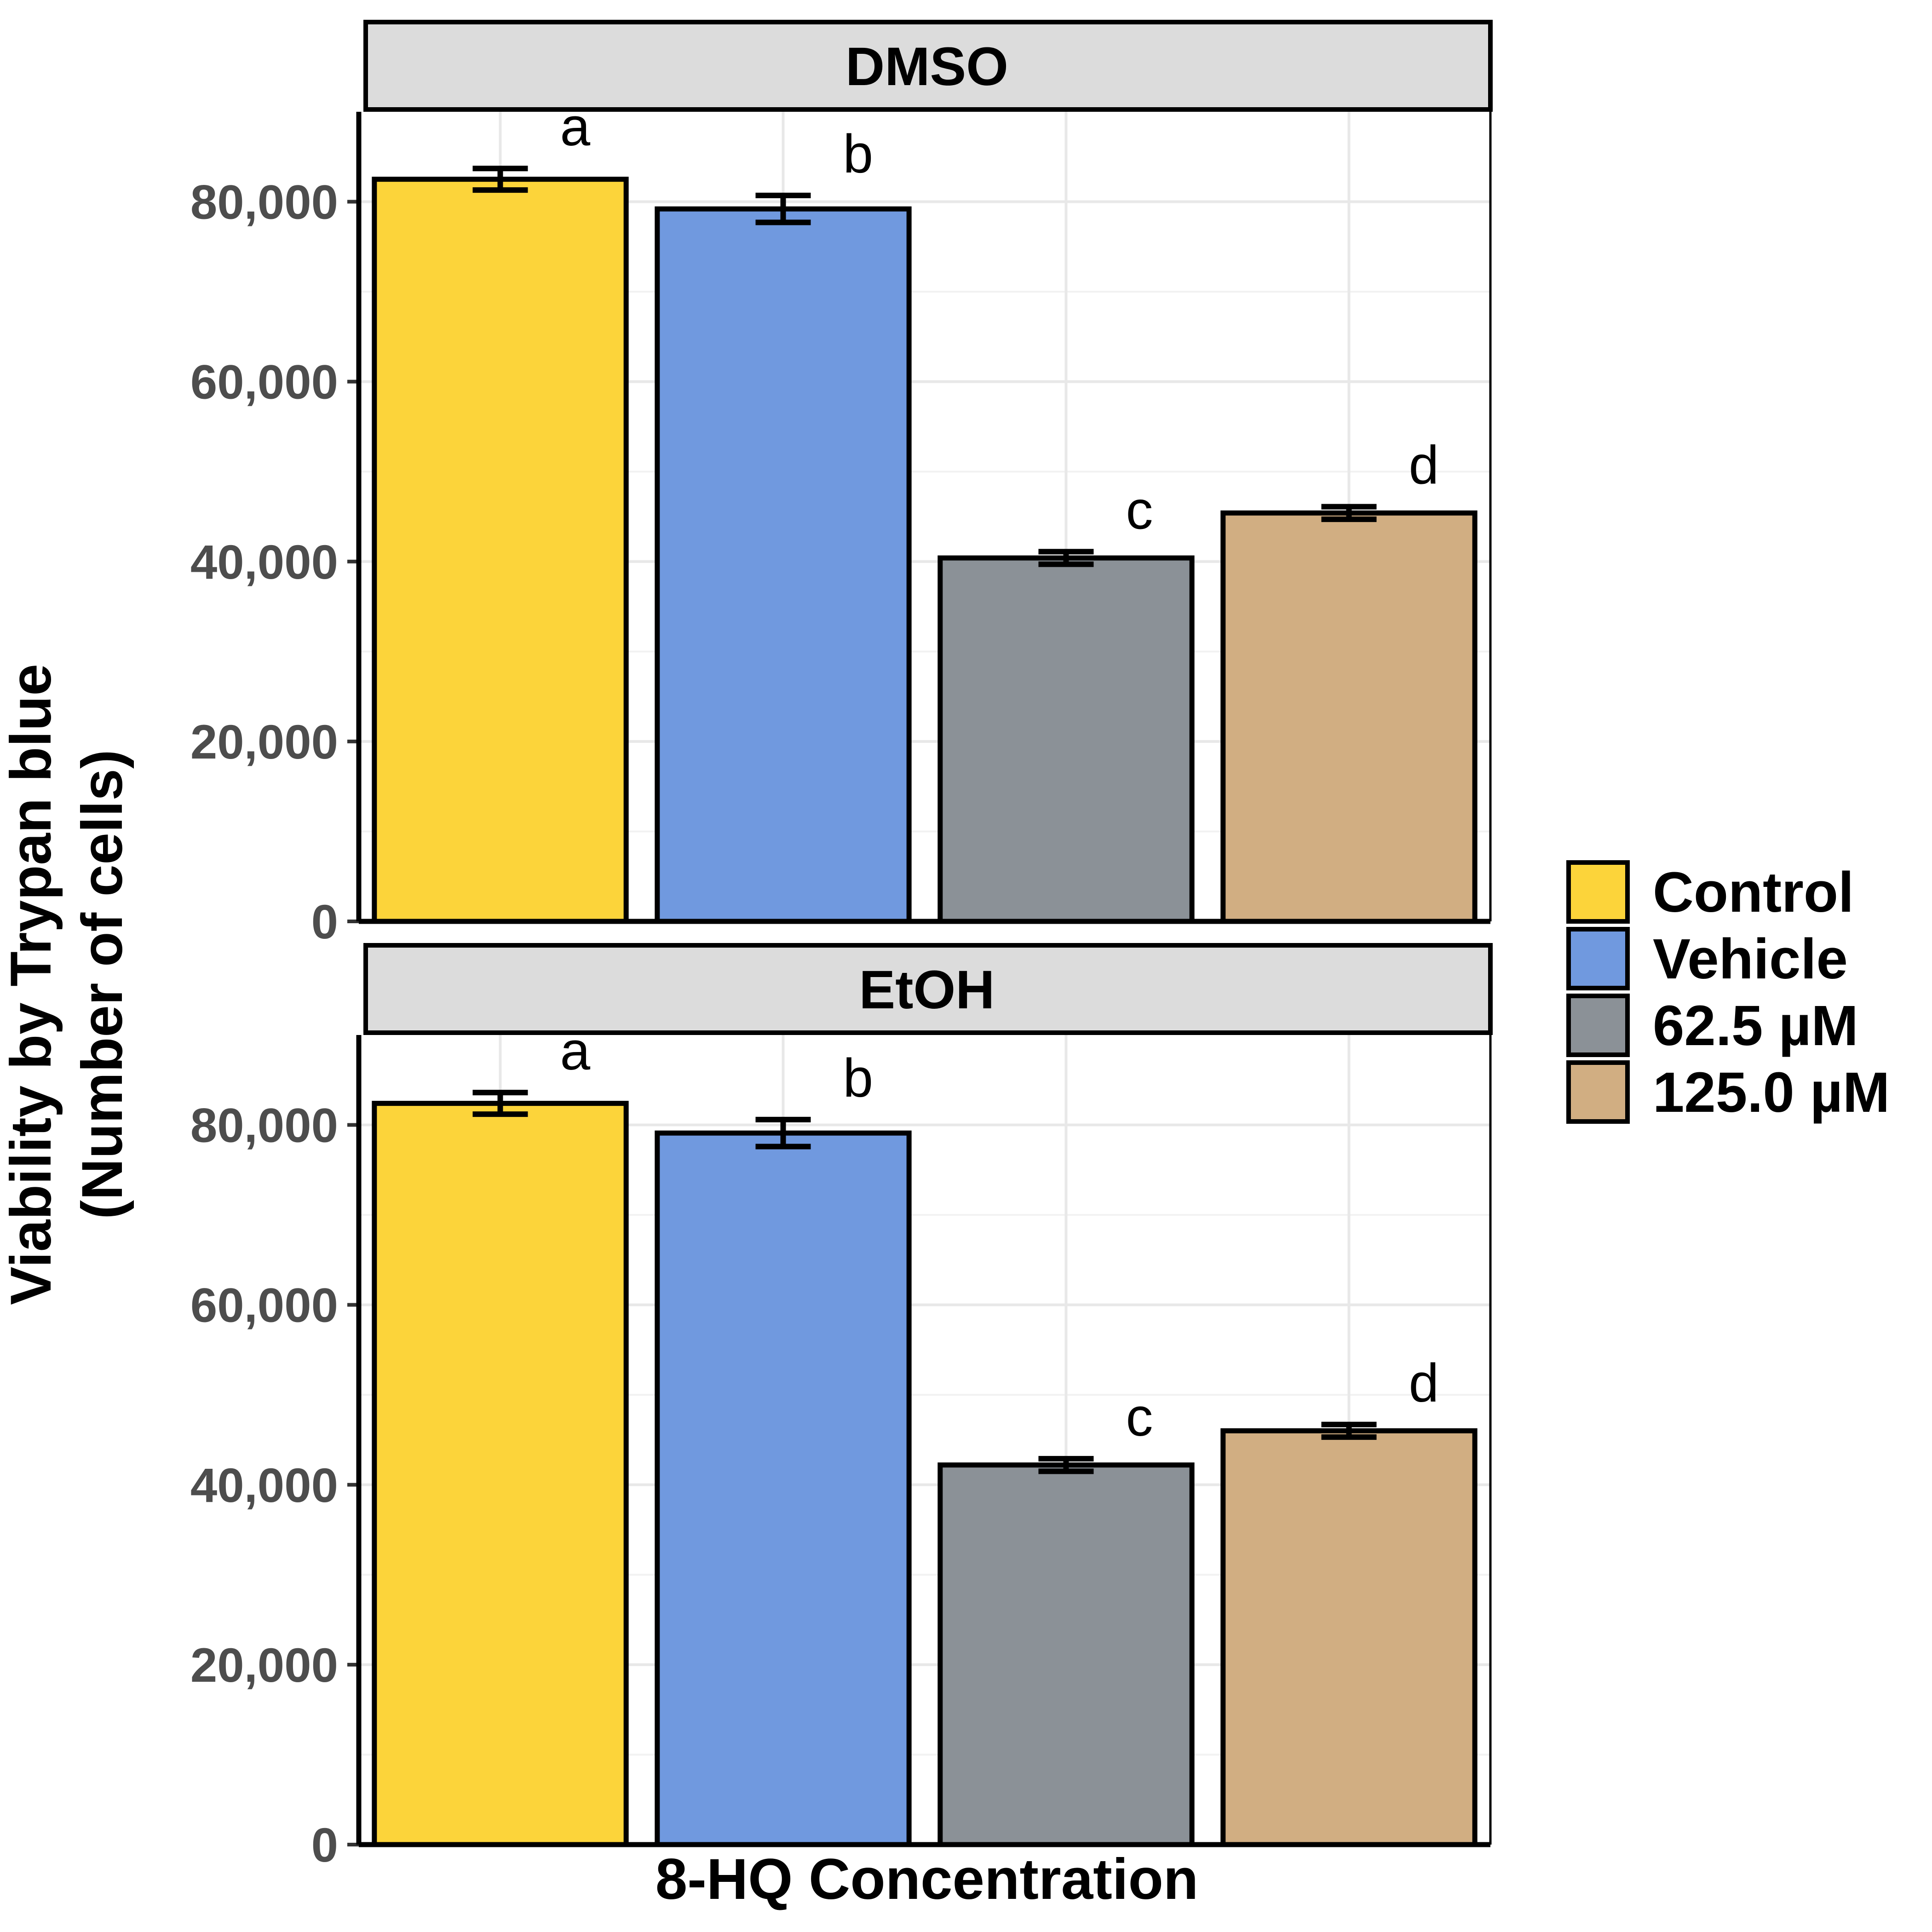  I want to click on legend-item-3: 125.0 µM, so click(1728, 1092).